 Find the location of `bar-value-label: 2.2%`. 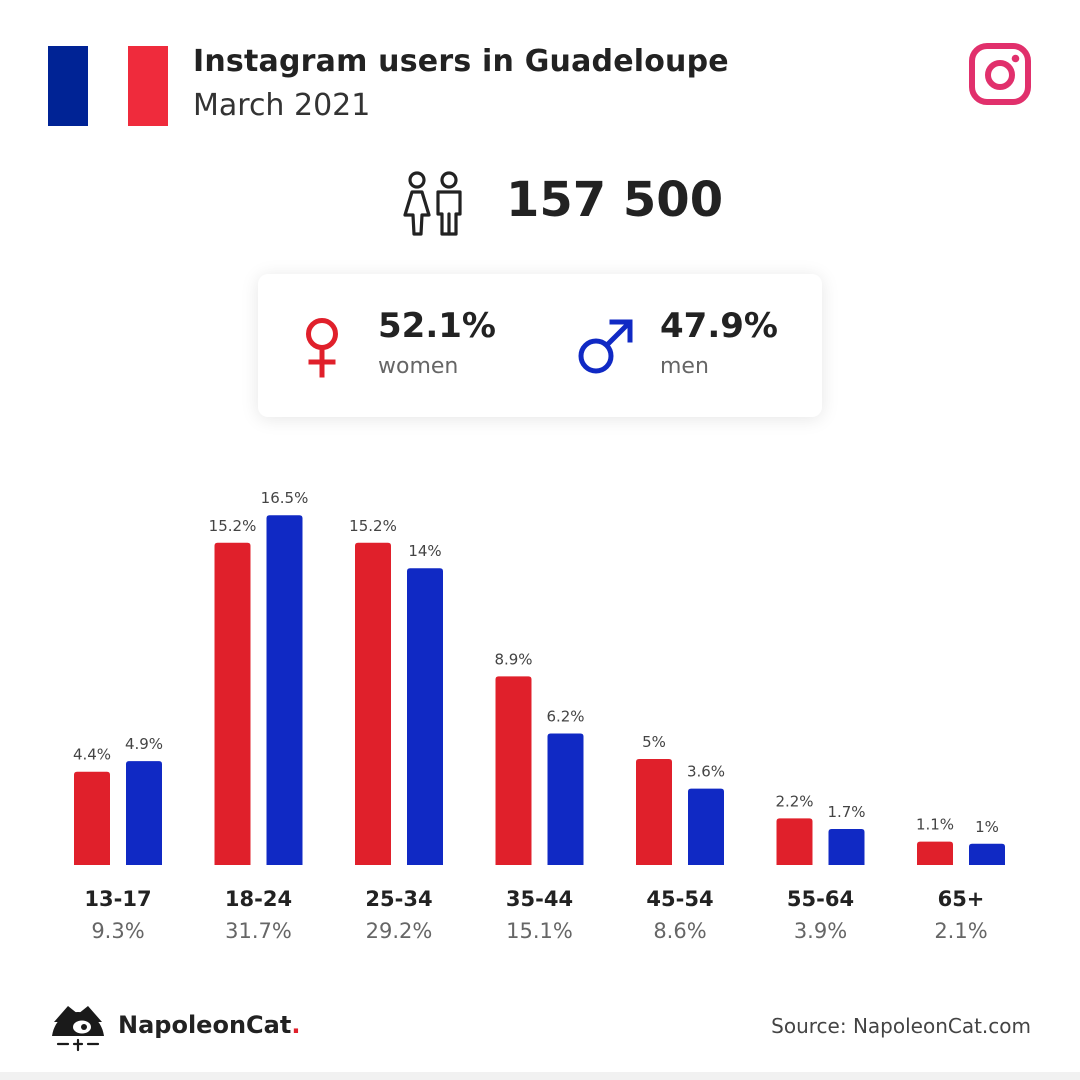

bar-value-label: 2.2% is located at coordinates (794, 801).